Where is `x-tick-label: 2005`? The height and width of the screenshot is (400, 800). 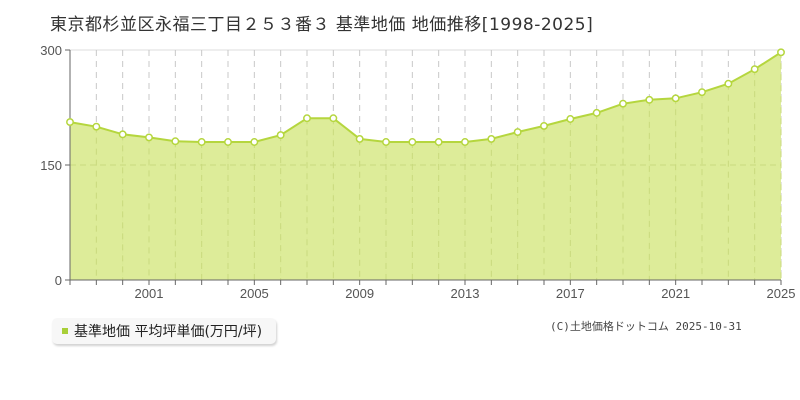 x-tick-label: 2005 is located at coordinates (254, 293).